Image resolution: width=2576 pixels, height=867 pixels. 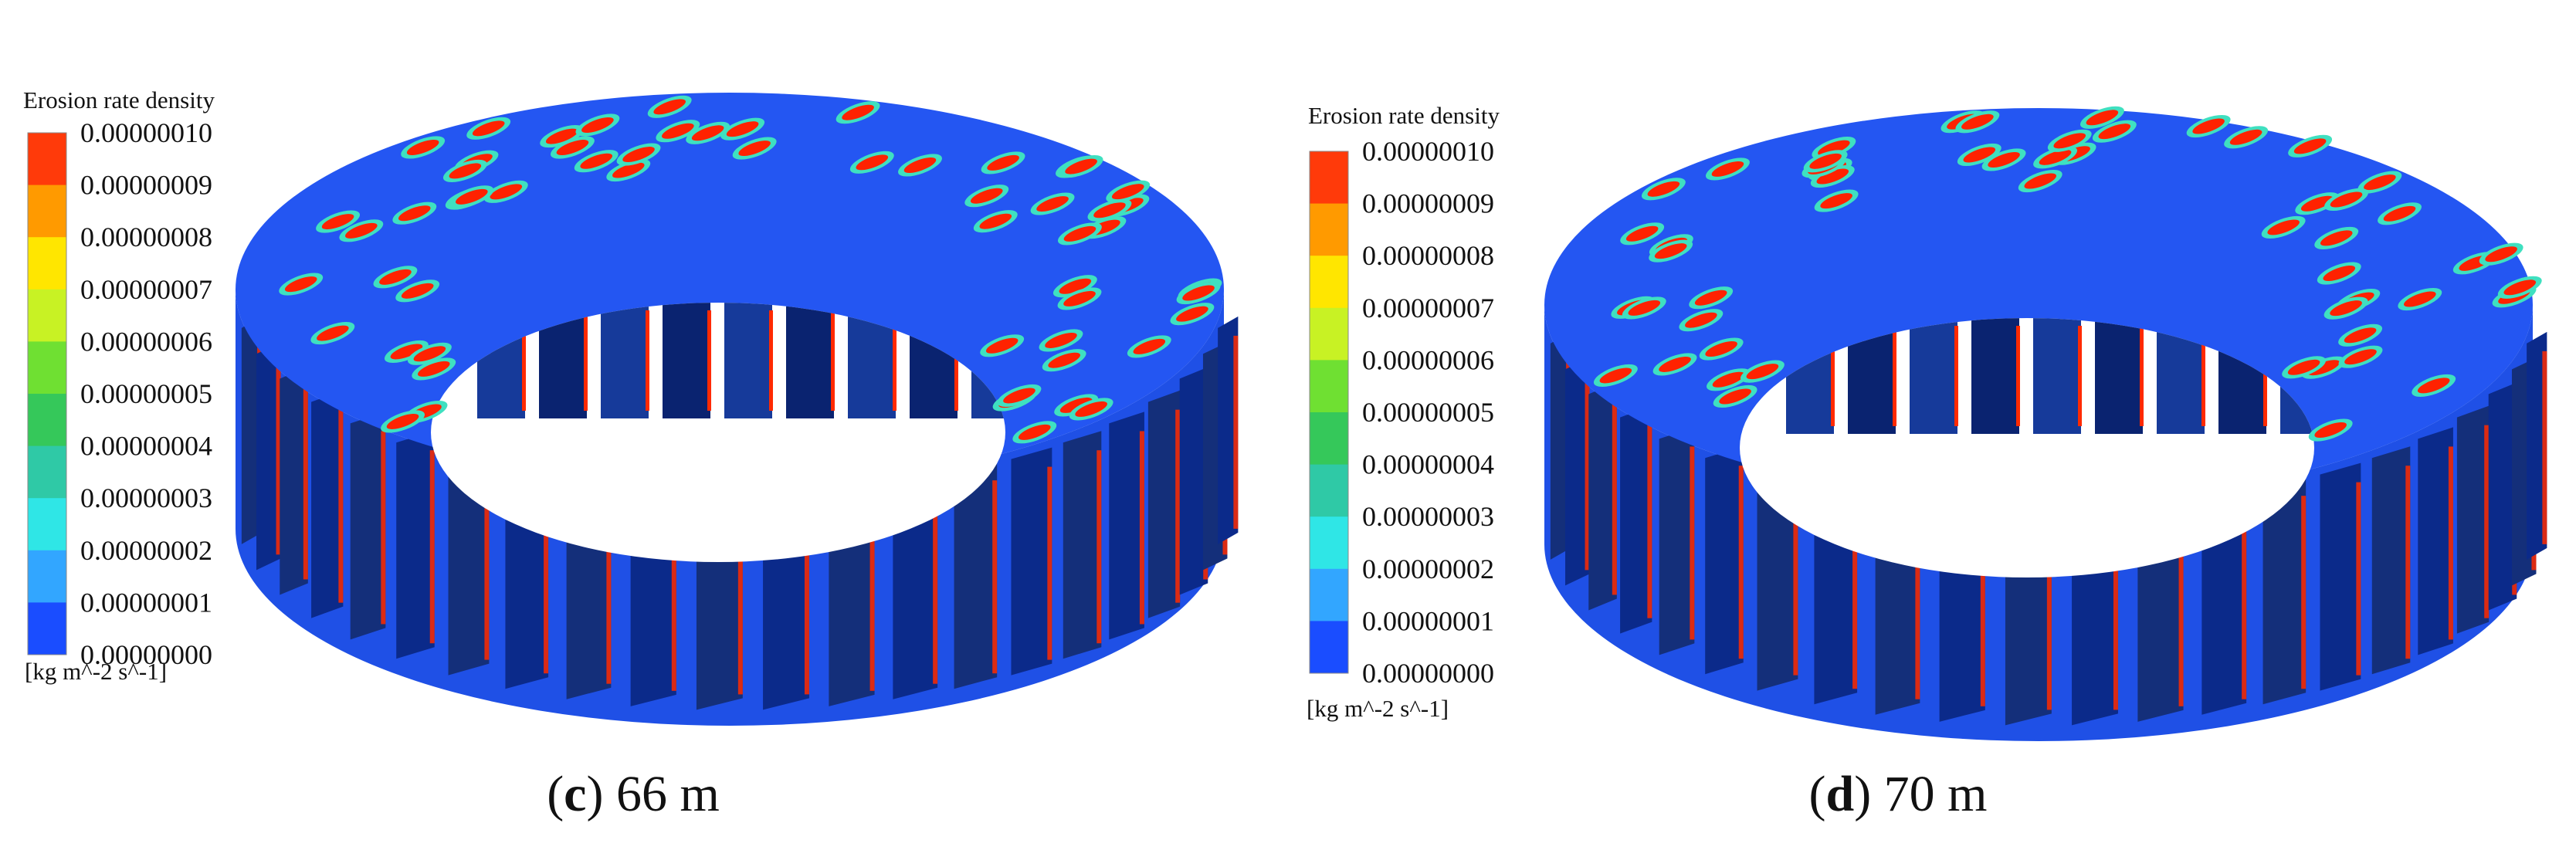 I want to click on colorbar-tick-label: 0.00000002, so click(x=1428, y=569).